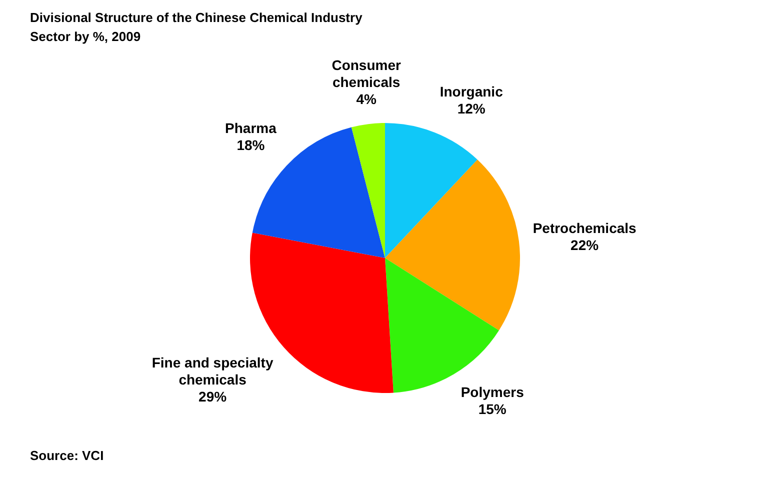 Image resolution: width=780 pixels, height=477 pixels. Describe the element at coordinates (251, 144) in the screenshot. I see `data-label: 18%` at that location.